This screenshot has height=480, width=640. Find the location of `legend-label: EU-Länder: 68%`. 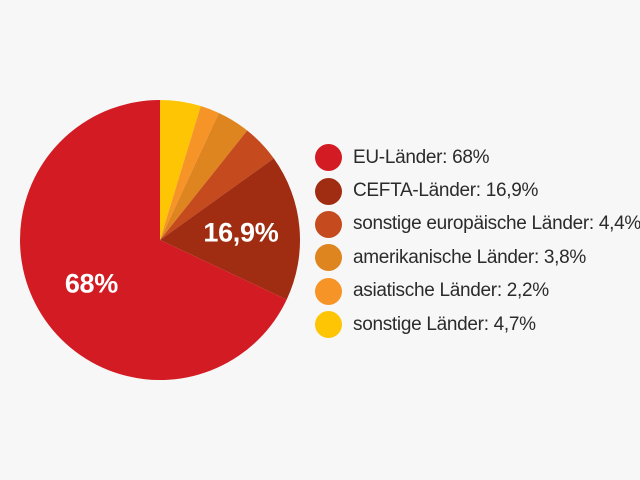

legend-label: EU-Länder: 68% is located at coordinates (421, 157).